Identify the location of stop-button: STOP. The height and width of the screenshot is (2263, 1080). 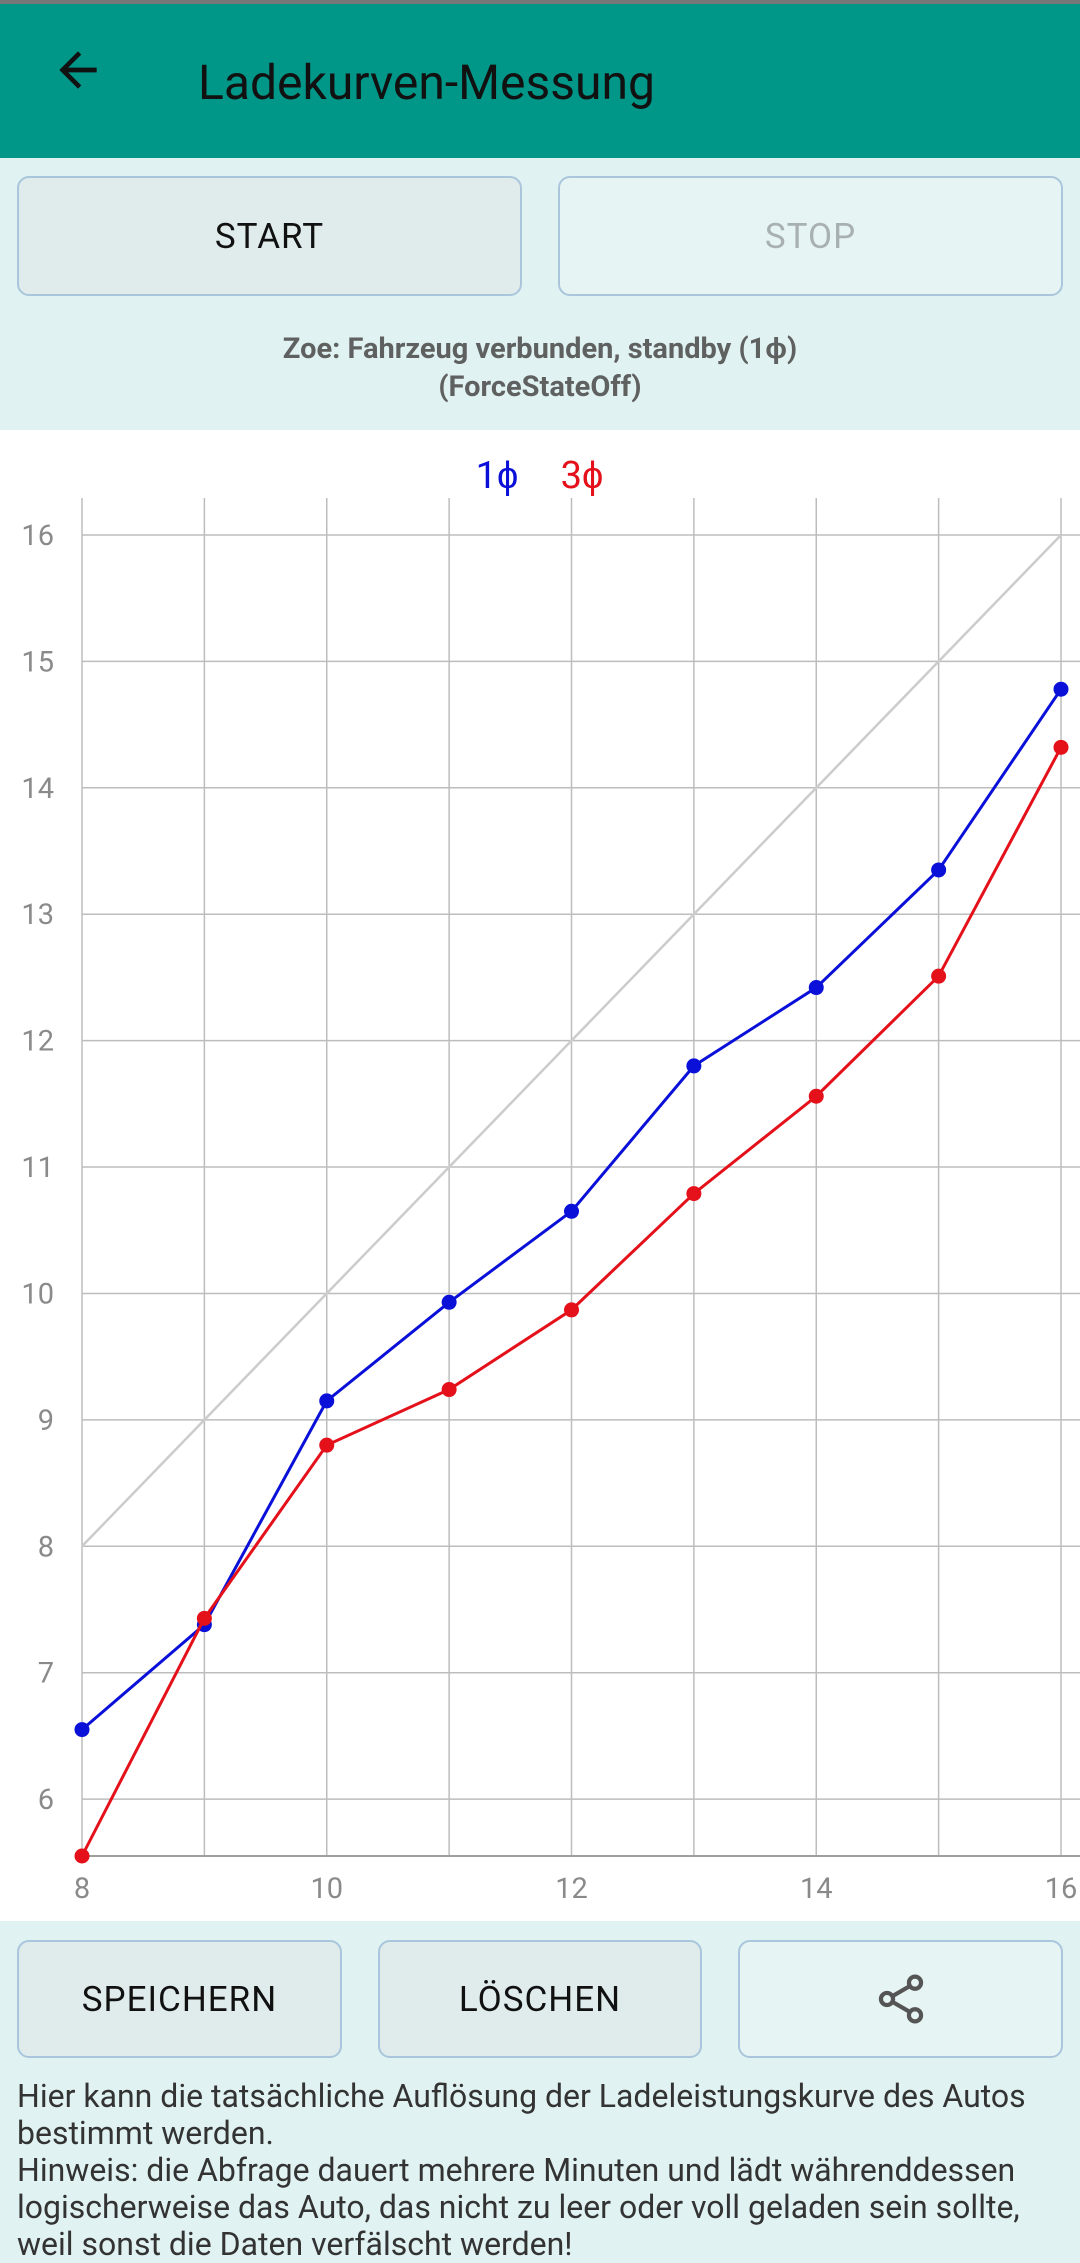
(810, 236).